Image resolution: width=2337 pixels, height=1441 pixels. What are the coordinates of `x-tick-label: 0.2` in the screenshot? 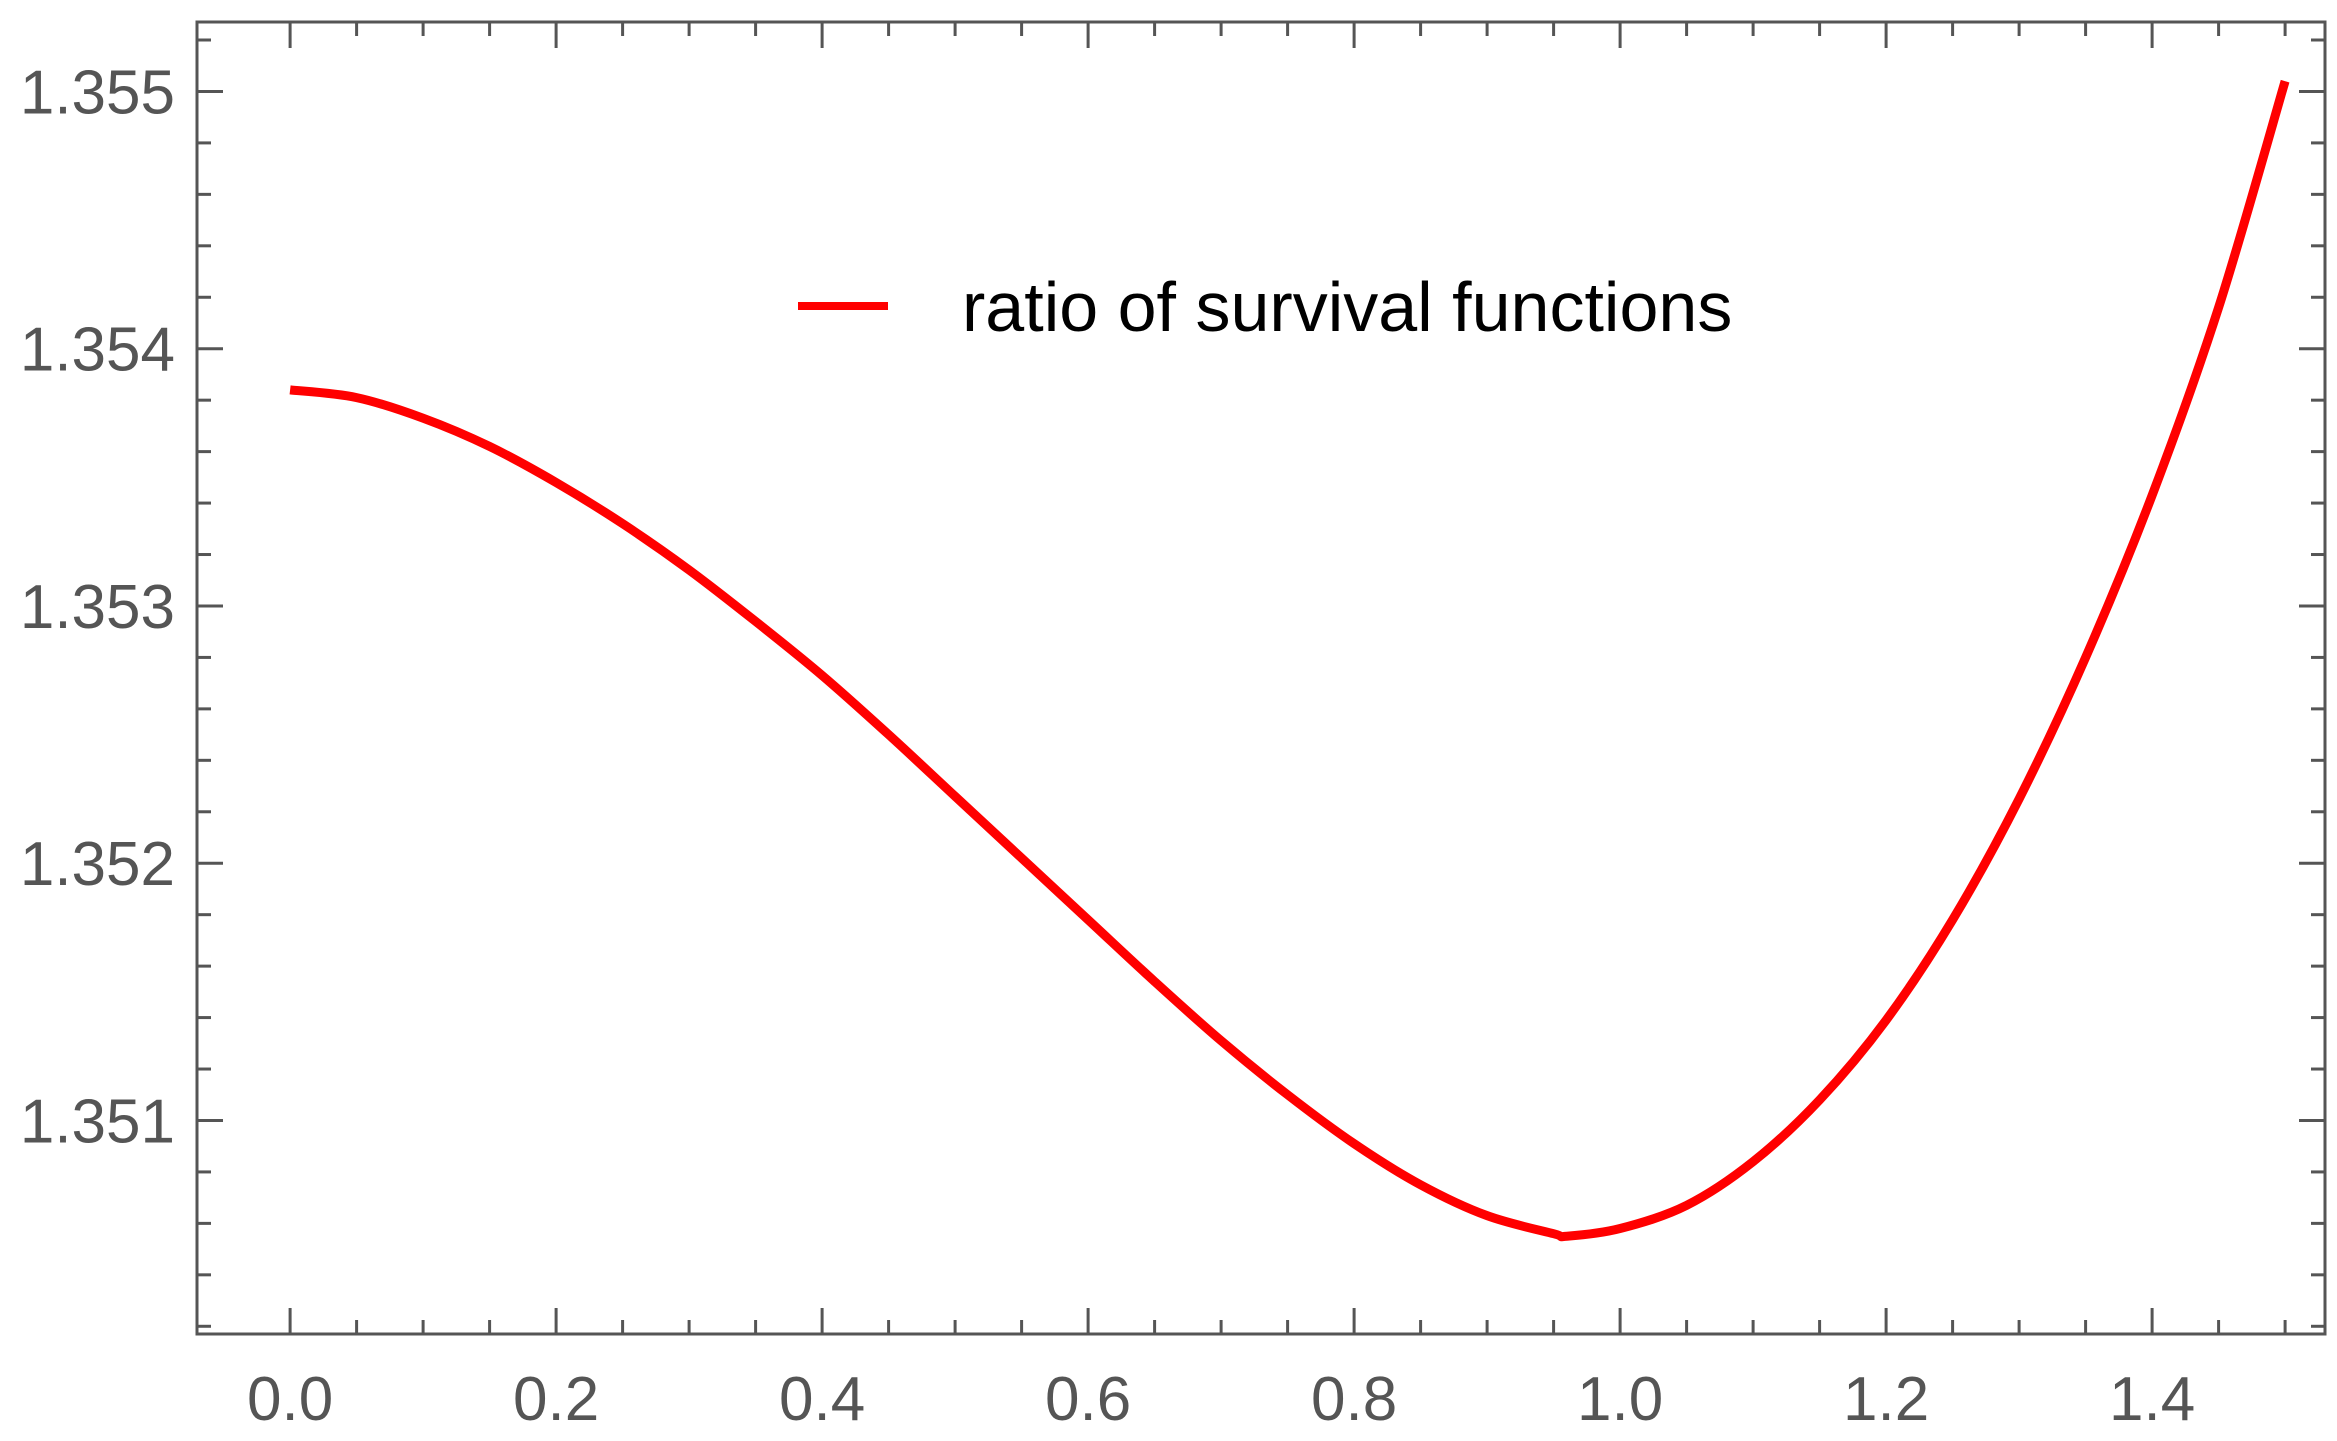 It's located at (556, 1399).